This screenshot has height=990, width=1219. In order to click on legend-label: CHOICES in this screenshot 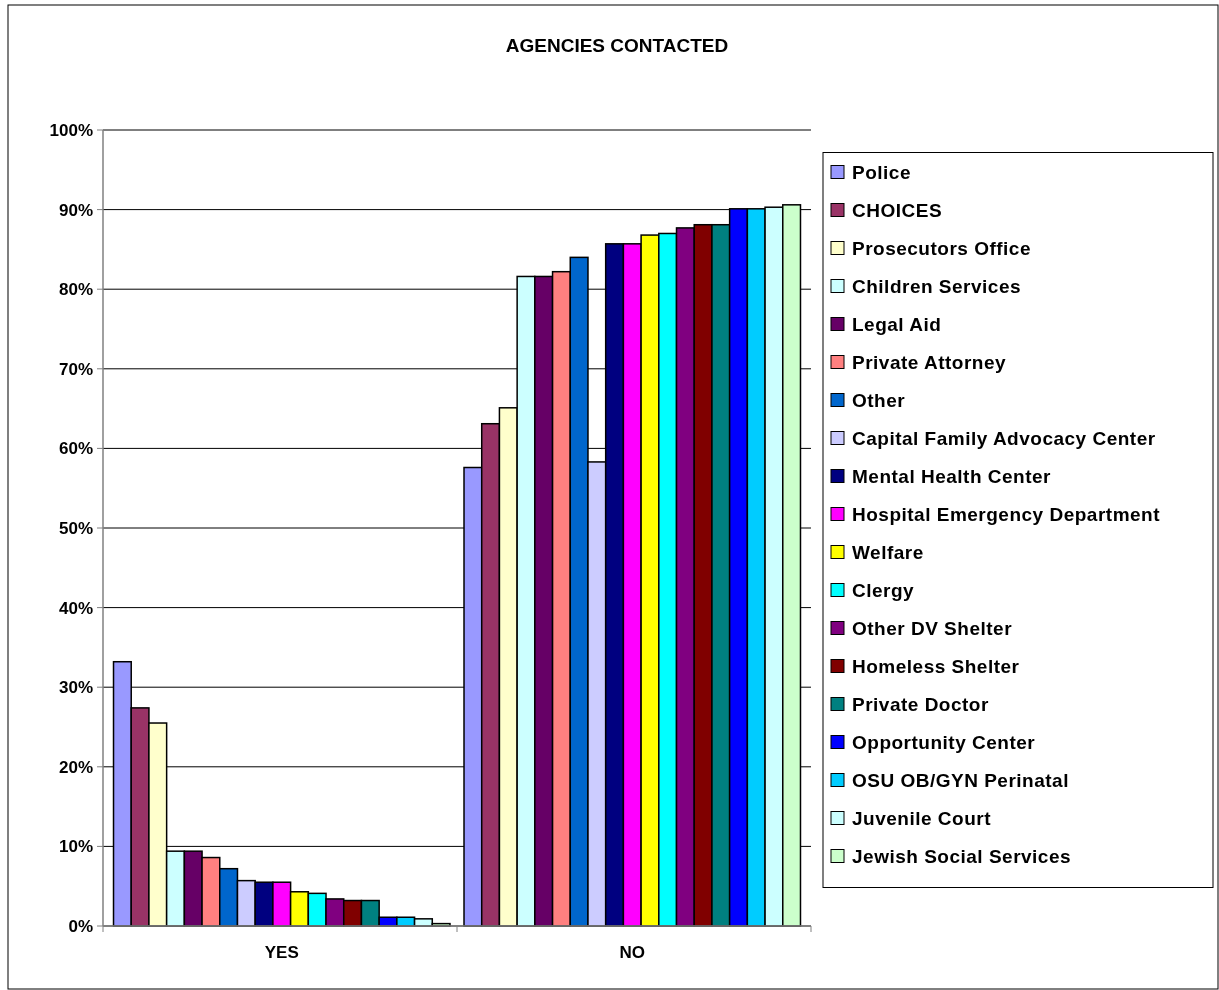, I will do `click(897, 211)`.